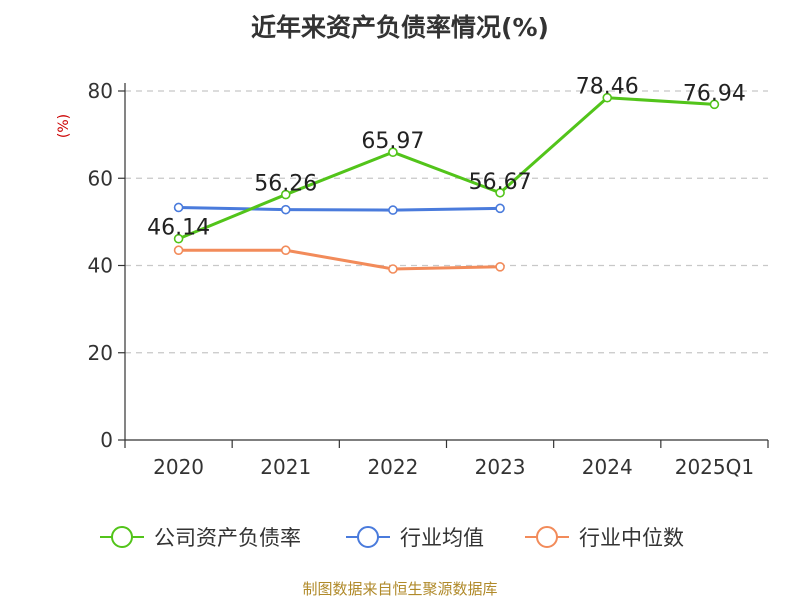  Describe the element at coordinates (714, 93) in the screenshot. I see `data-label: 76.94` at that location.